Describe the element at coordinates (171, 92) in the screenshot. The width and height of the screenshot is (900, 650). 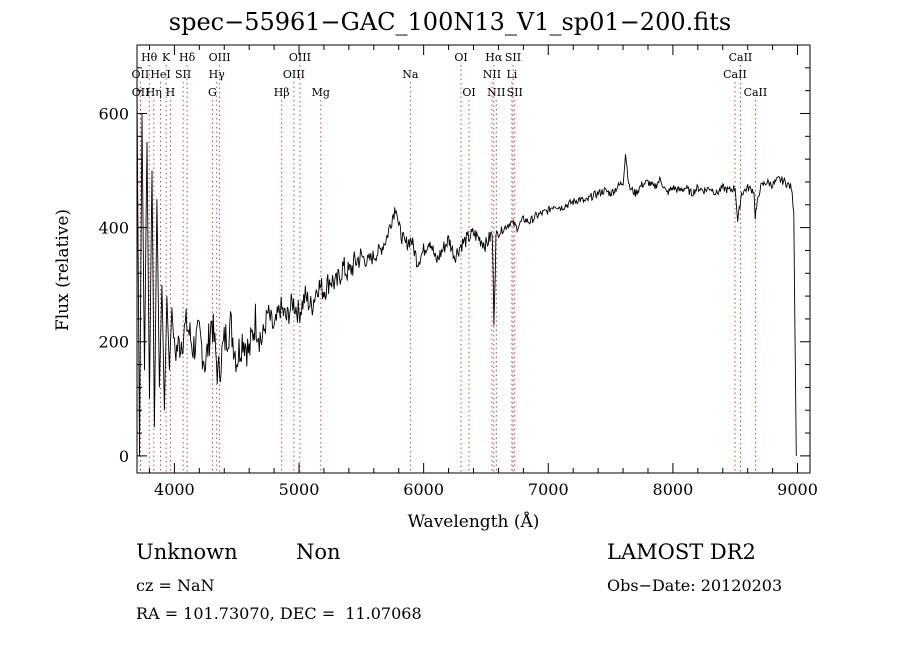
I see `emission-line-label: H` at that location.